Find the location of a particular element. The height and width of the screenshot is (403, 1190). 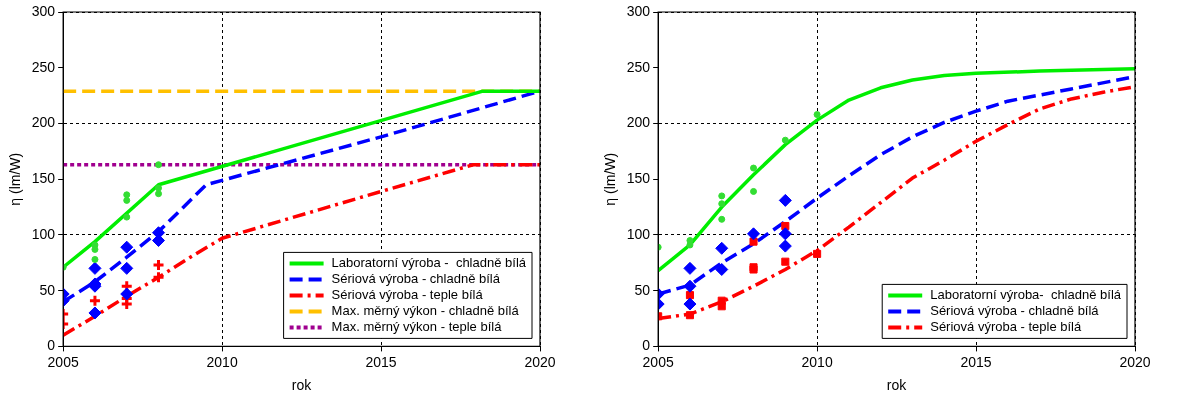

legend-label: Laboratorní výroba - chladně bílá is located at coordinates (429, 262).